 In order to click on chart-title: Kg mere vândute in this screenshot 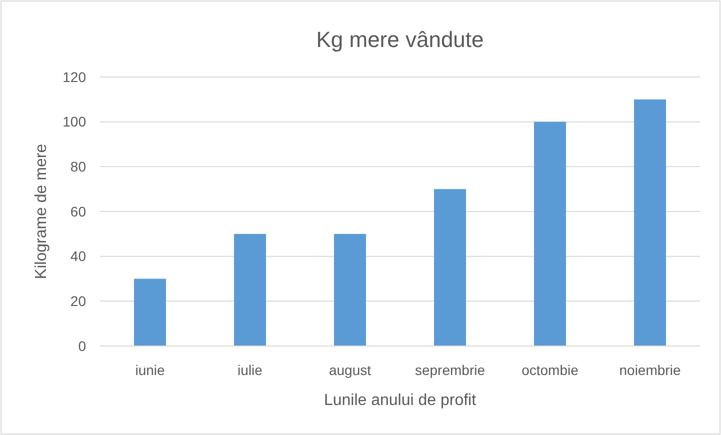, I will do `click(400, 39)`.